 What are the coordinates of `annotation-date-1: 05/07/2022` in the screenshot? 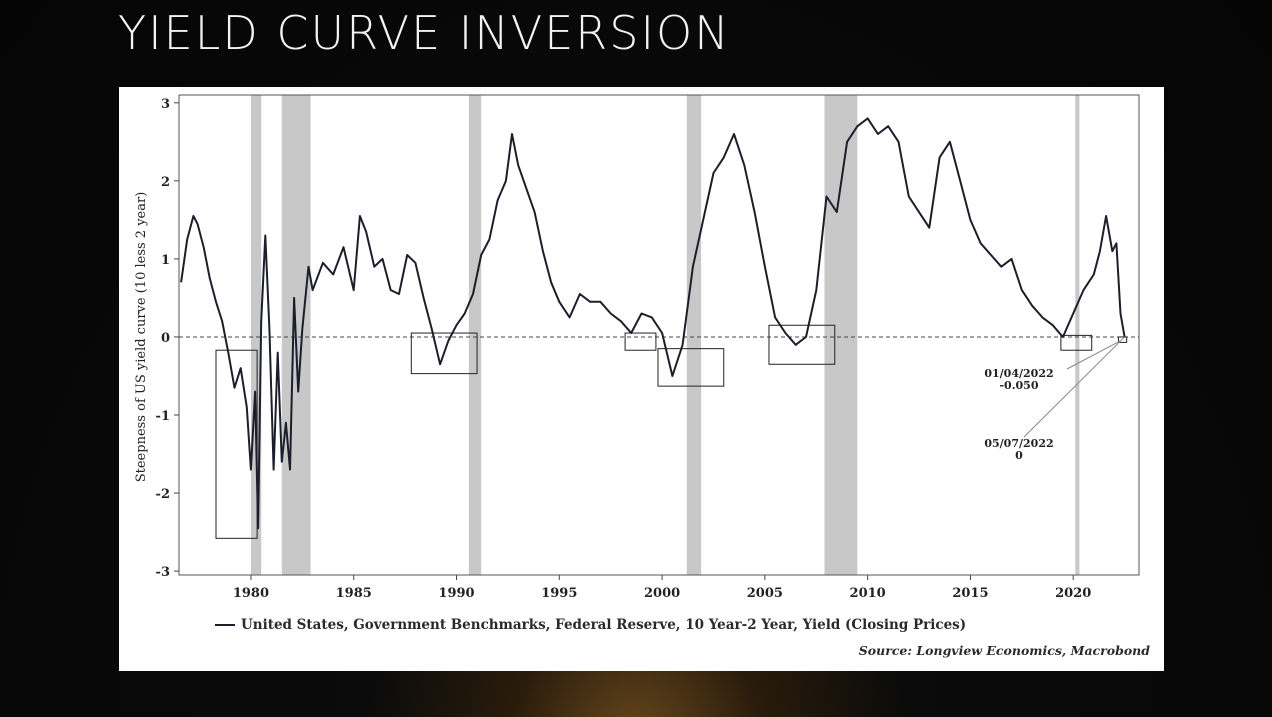 It's located at (1018, 443).